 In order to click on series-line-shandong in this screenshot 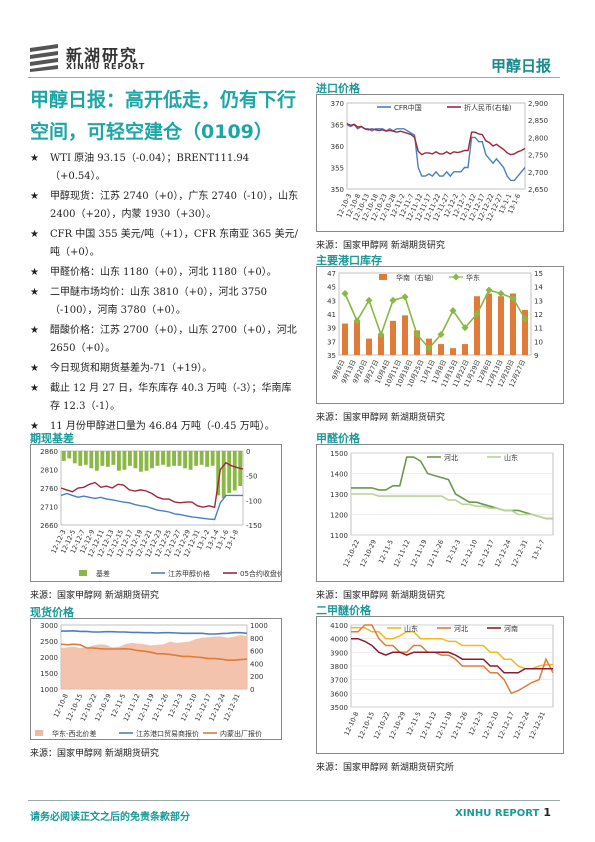, I will do `click(452, 648)`.